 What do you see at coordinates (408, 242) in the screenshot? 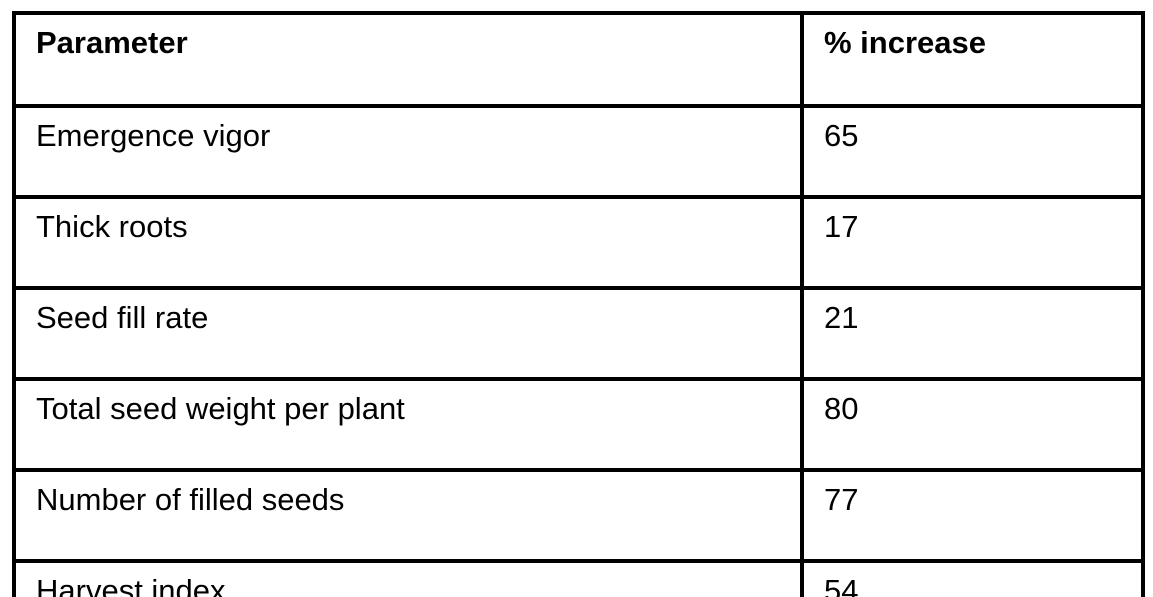
I see `cell-parameter: Thick roots` at bounding box center [408, 242].